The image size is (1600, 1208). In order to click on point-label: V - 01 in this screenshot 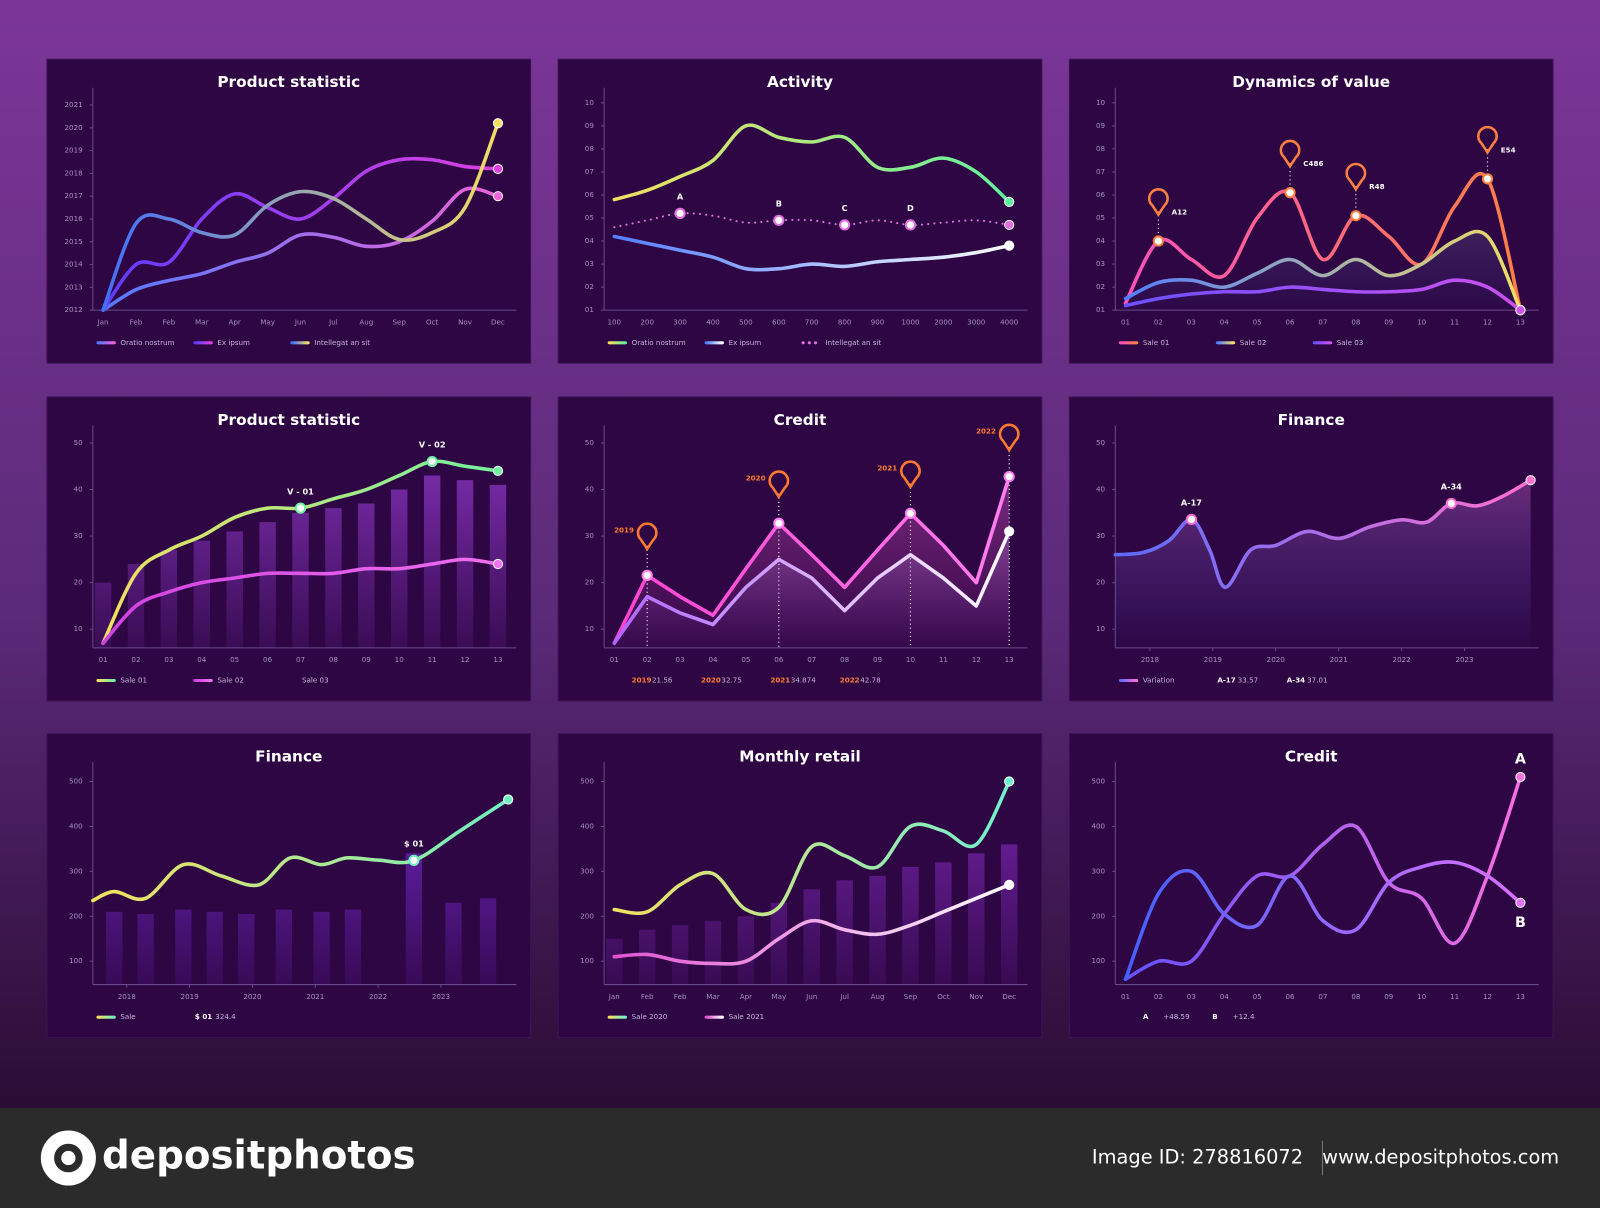, I will do `click(300, 491)`.